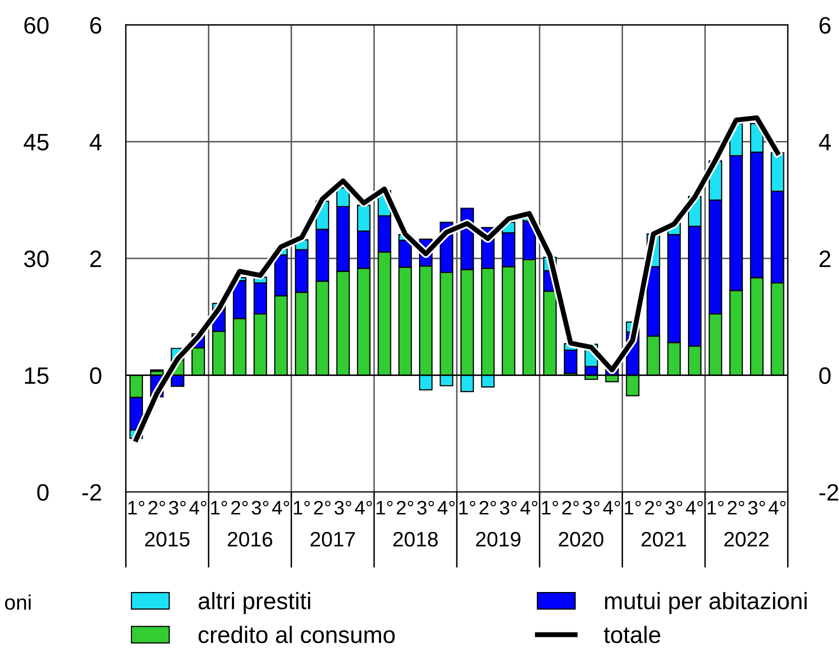 This screenshot has height=656, width=839. I want to click on y3-tick-label: 60, so click(36, 25).